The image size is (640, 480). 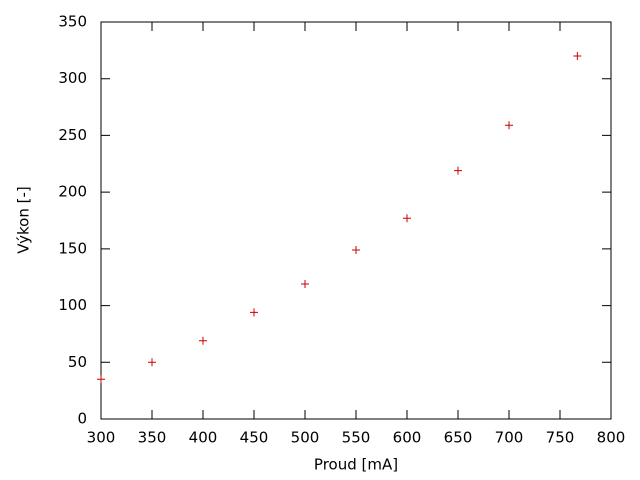 I want to click on x-tick-label: 700, so click(x=509, y=438).